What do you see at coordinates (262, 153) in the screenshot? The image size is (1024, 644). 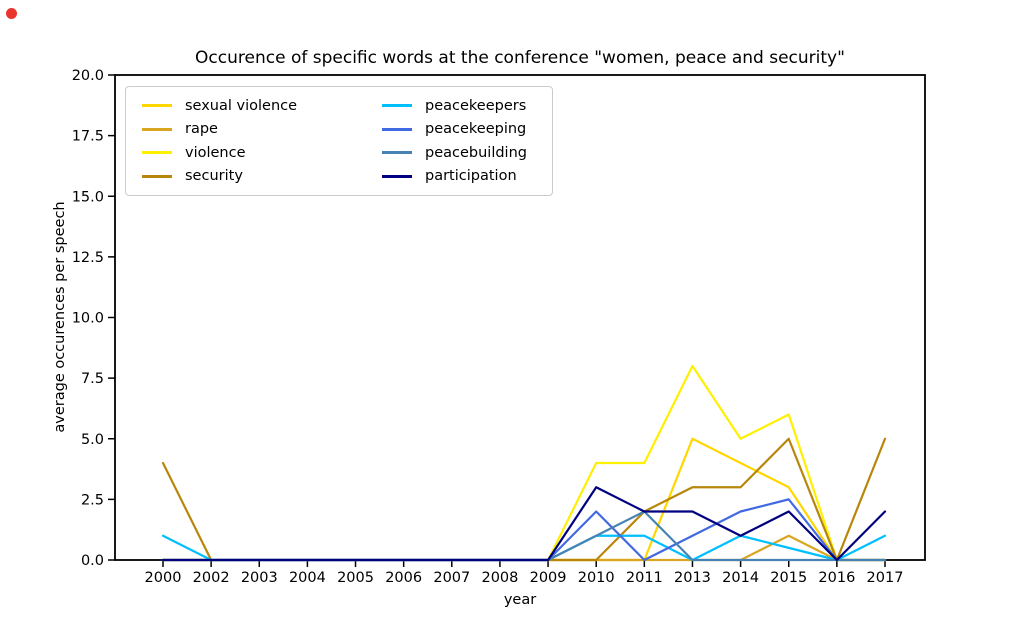 I see `legend-item-violence: violence` at bounding box center [262, 153].